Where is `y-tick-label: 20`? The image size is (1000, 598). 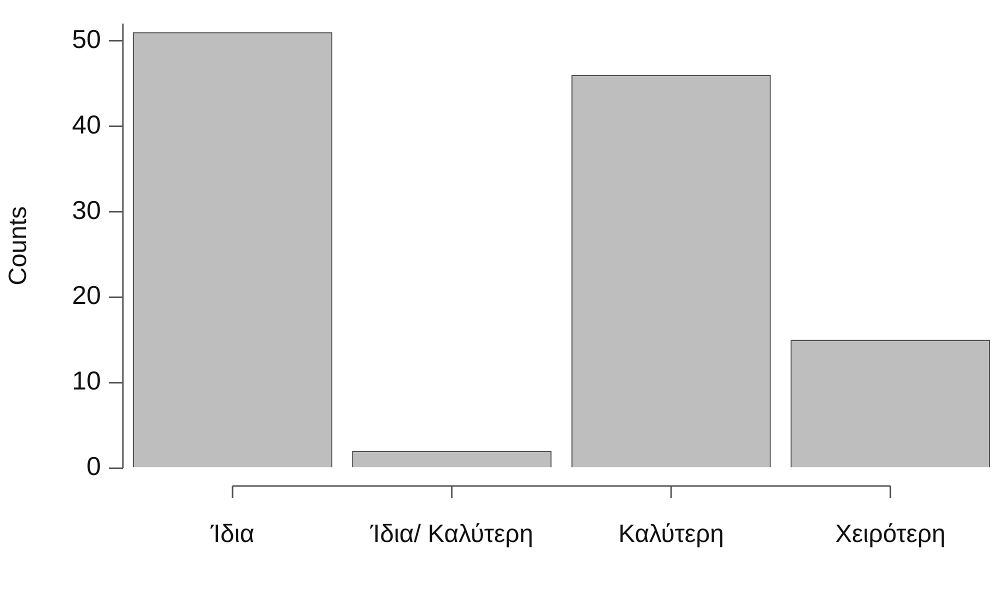 y-tick-label: 20 is located at coordinates (86, 295).